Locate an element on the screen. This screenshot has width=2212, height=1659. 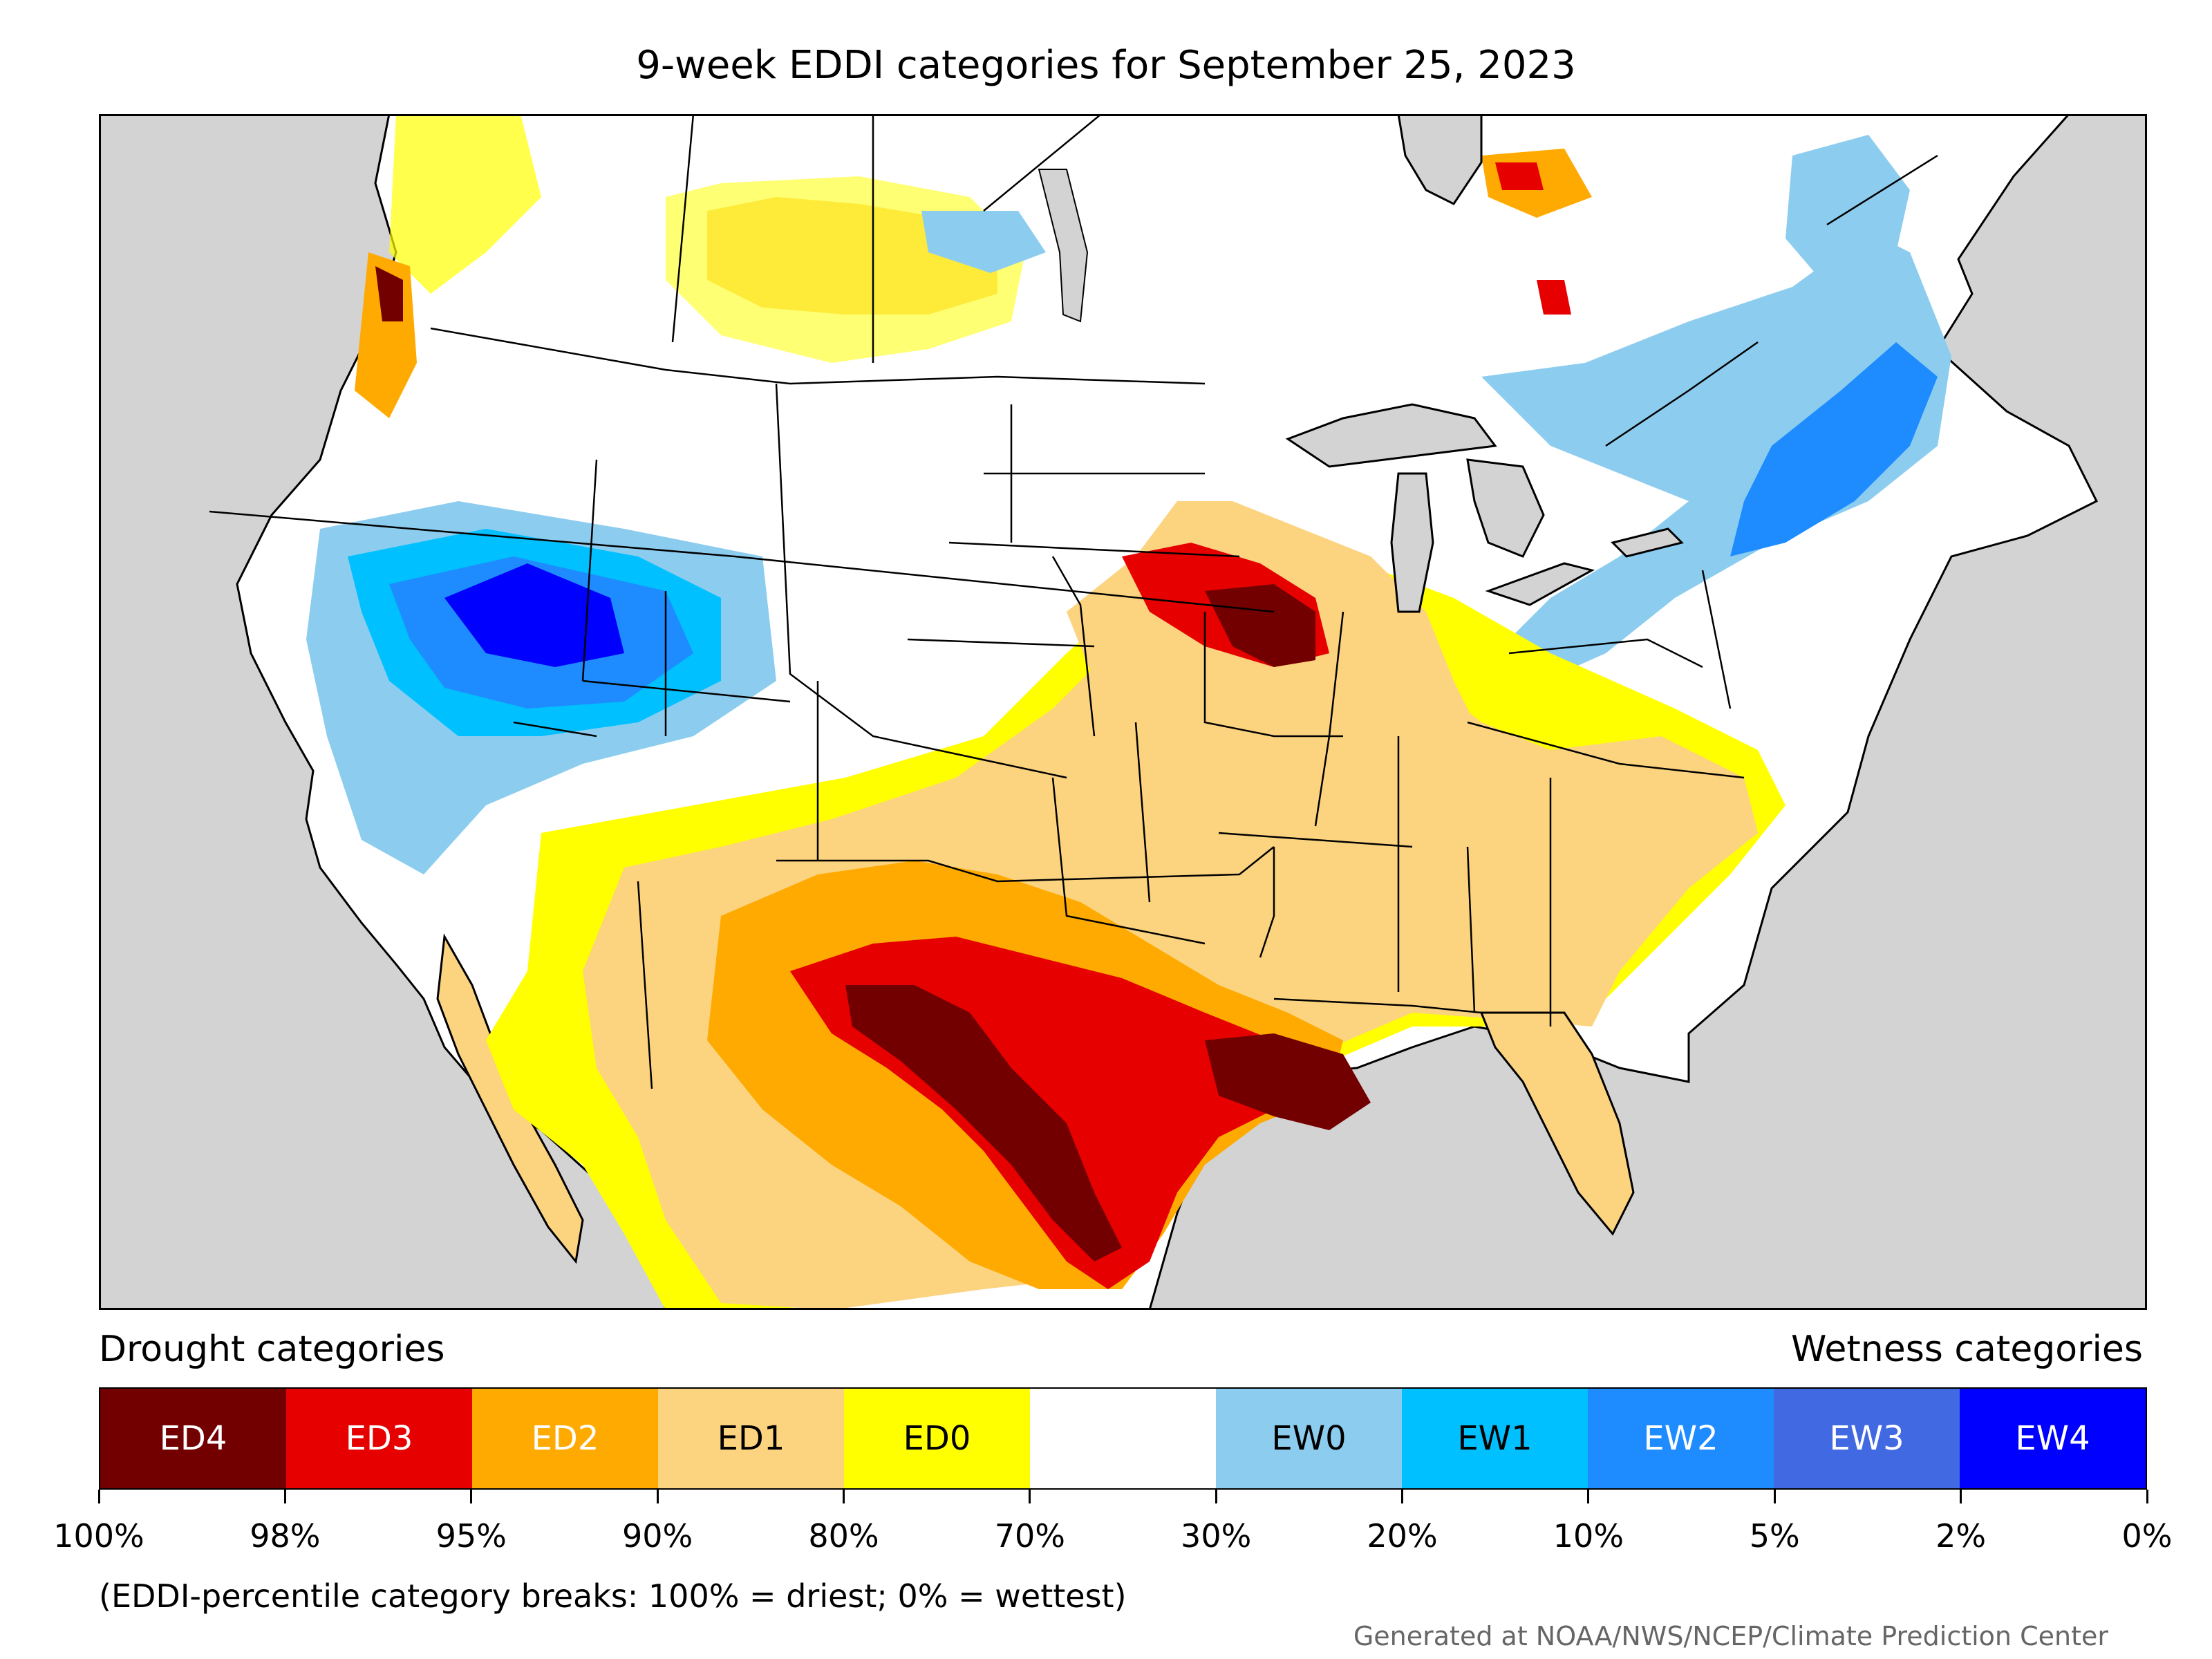
colorbar-cell: ED3 is located at coordinates (379, 1438).